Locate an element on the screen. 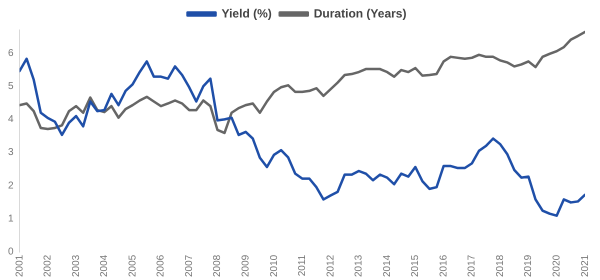 Image resolution: width=600 pixels, height=280 pixels. x-tick-label: 2003 is located at coordinates (76, 266).